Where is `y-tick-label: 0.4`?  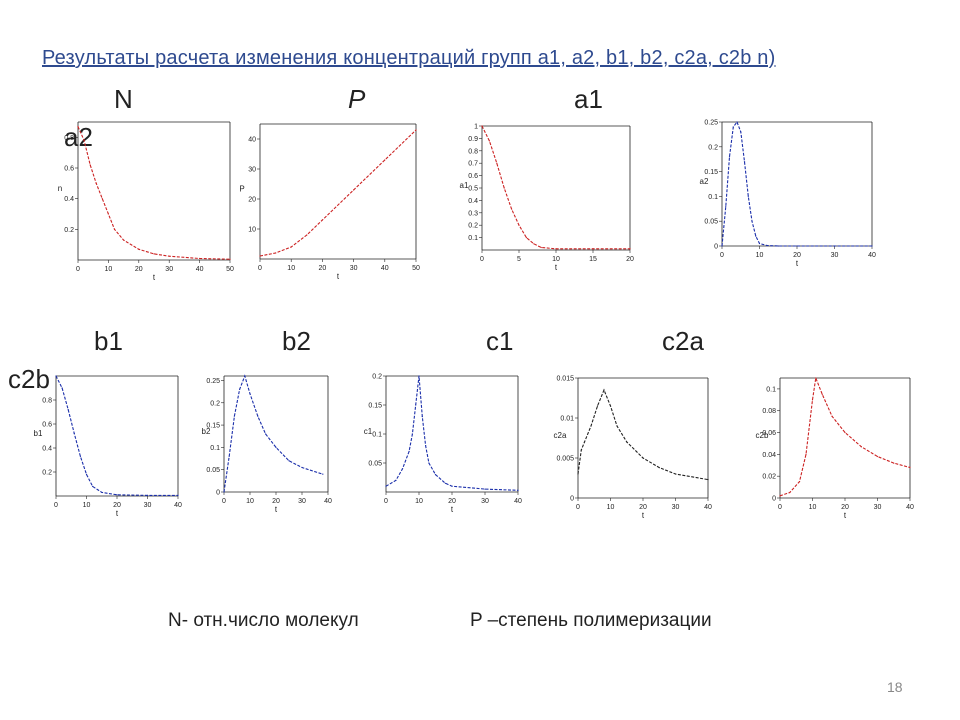 y-tick-label: 0.4 is located at coordinates (69, 199).